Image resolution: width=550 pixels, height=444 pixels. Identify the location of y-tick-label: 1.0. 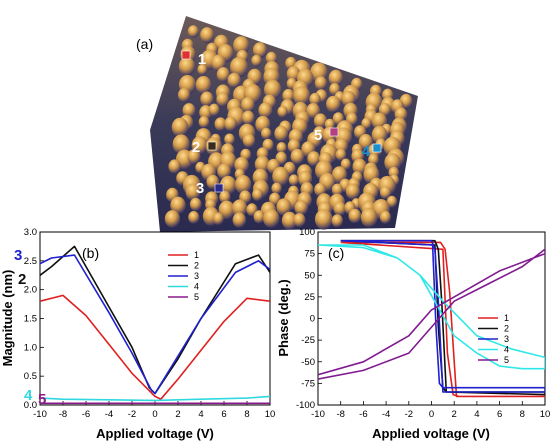
(30, 347).